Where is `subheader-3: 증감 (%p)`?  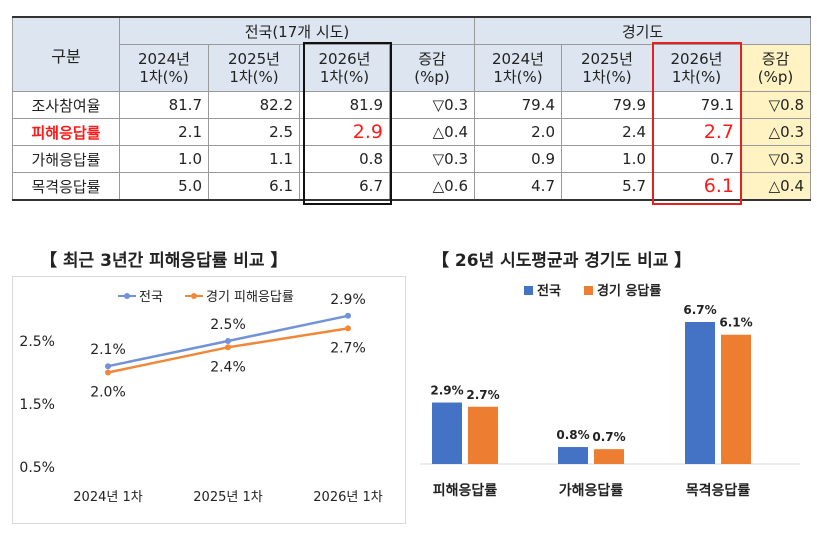
subheader-3: 증감 (%p) is located at coordinates (432, 68).